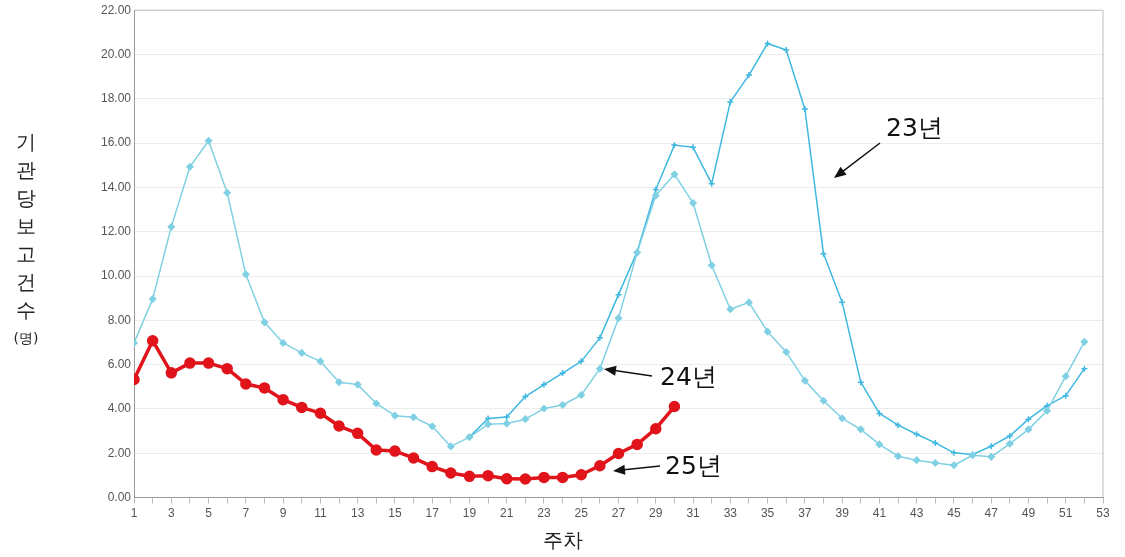  Describe the element at coordinates (116, 53) in the screenshot. I see `y-tick-label: 20.00` at that location.